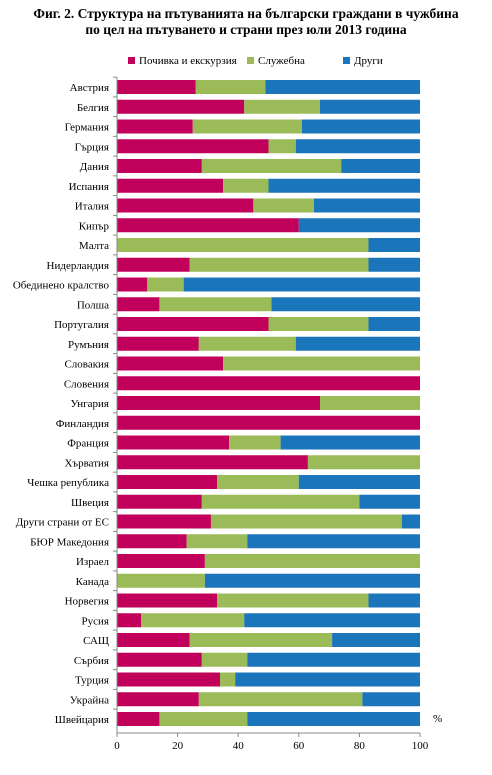 The width and height of the screenshot is (492, 775). I want to click on x-tick-label: 60, so click(299, 746).